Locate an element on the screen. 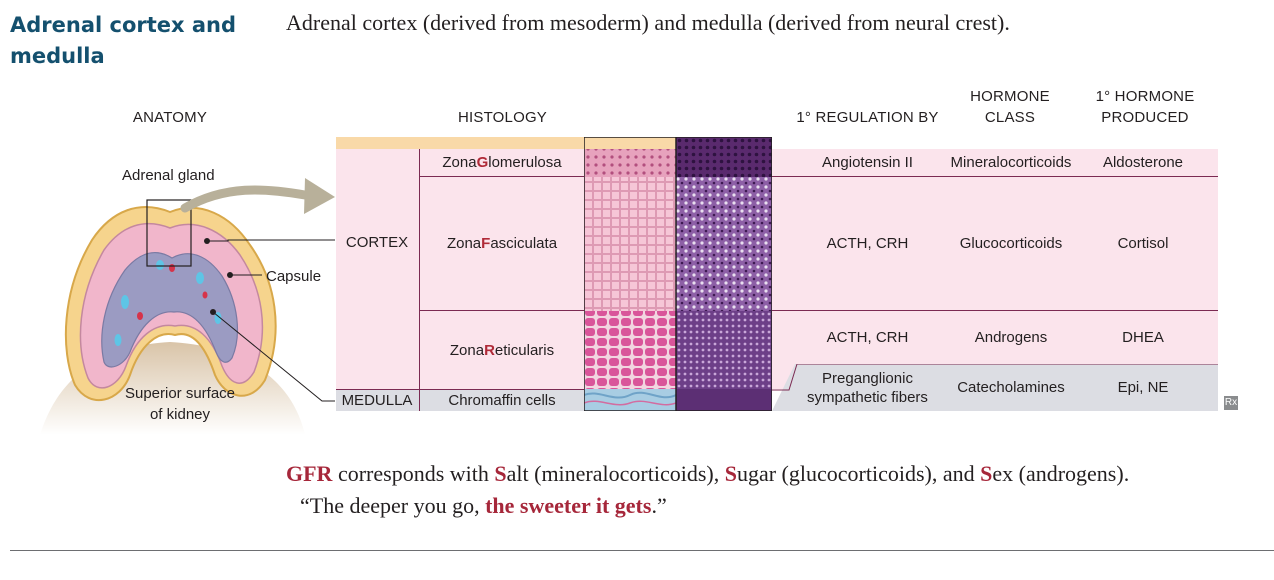 This screenshot has width=1274, height=580. regulation-reticularis: ACTH, CRH is located at coordinates (867, 337).